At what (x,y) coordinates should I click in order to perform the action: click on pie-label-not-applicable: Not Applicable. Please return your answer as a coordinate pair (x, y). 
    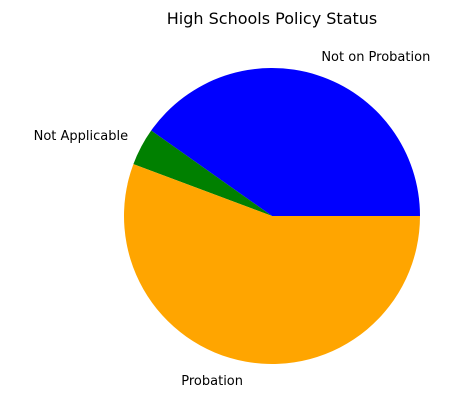
    Looking at the image, I should click on (81, 136).